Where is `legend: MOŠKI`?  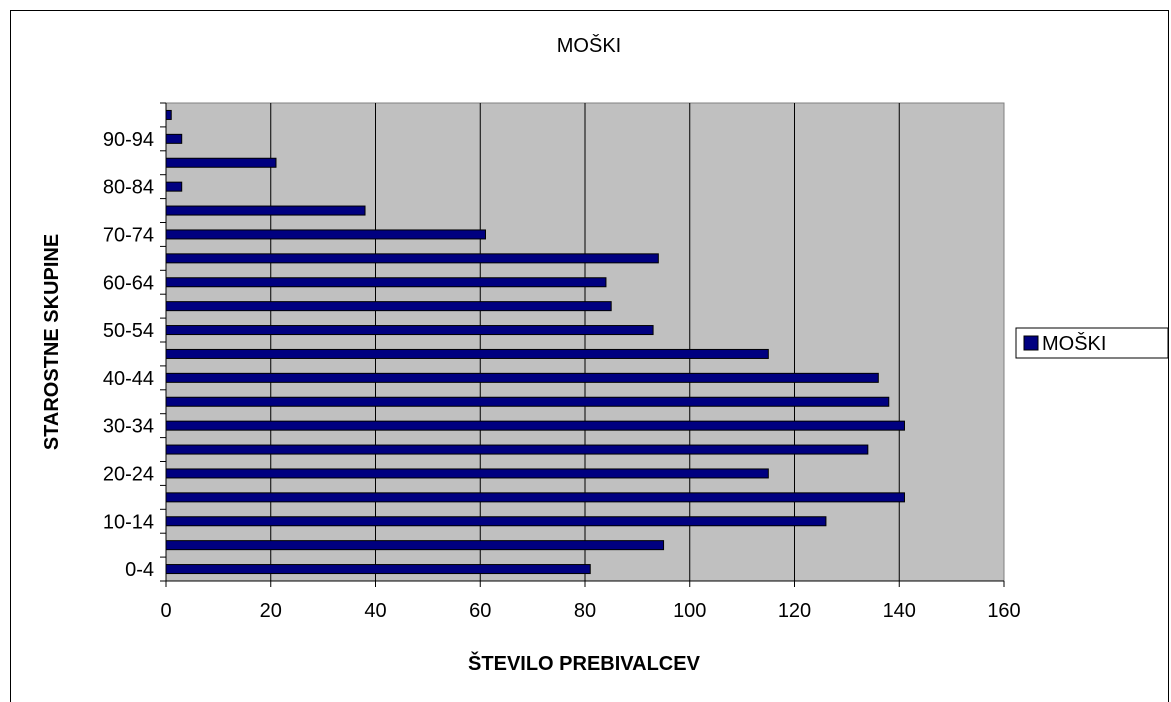
legend: MOŠKI is located at coordinates (1092, 343).